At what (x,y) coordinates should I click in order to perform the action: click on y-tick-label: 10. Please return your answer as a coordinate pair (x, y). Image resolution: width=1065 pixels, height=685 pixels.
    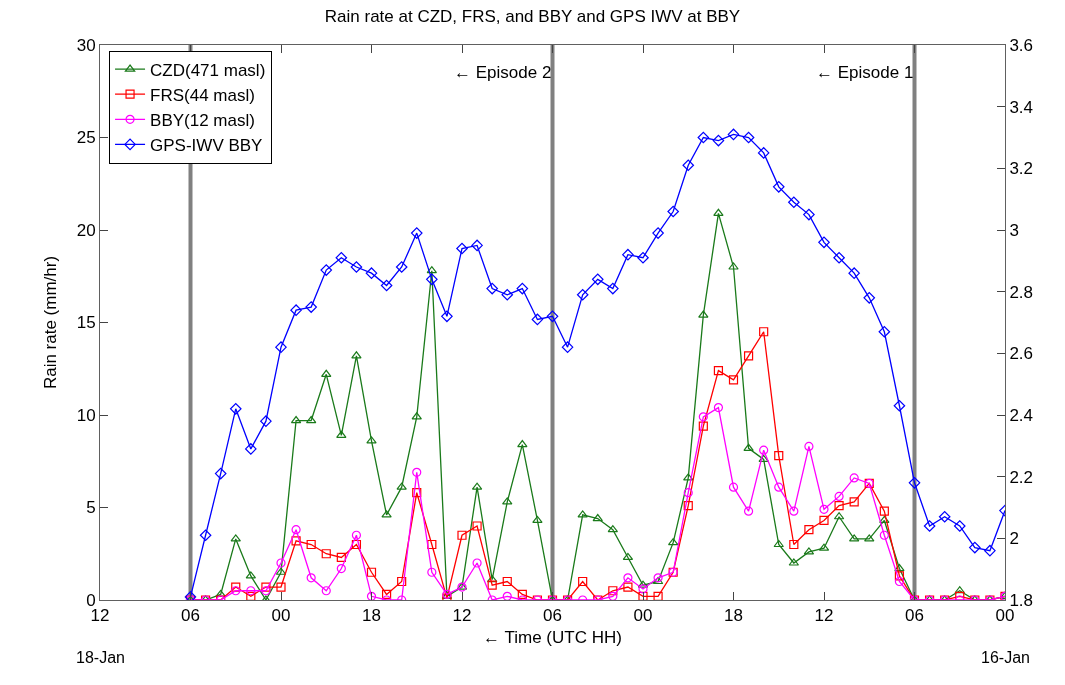
    Looking at the image, I should click on (86, 415).